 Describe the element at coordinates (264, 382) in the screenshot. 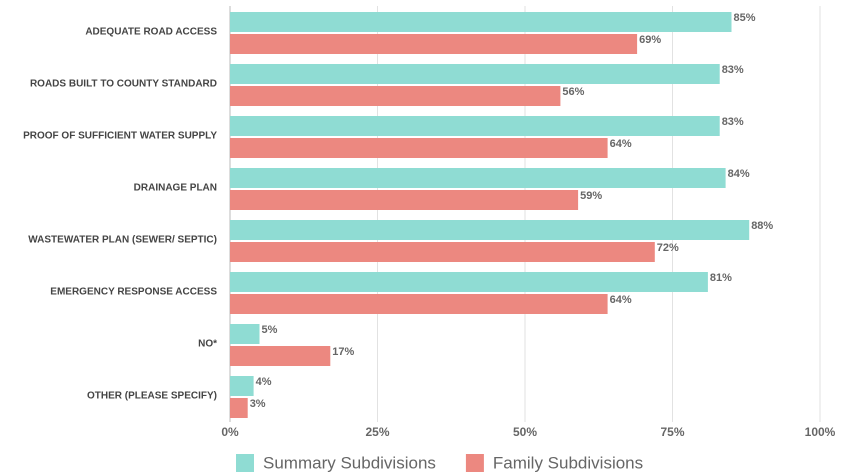

I see `value-label: 4%` at that location.